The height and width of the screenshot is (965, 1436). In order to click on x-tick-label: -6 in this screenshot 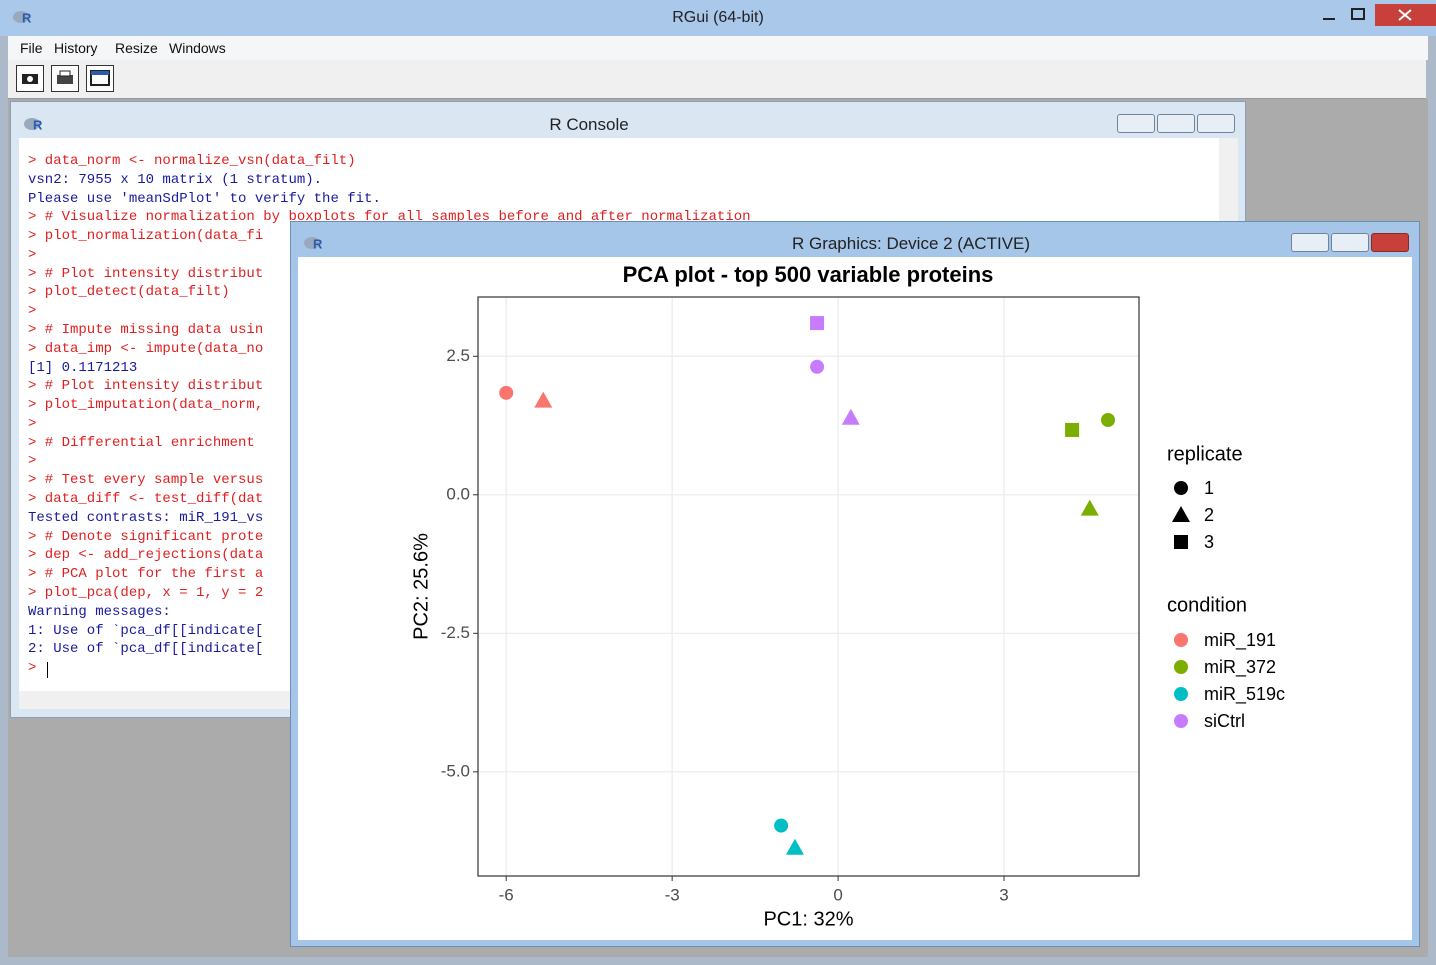, I will do `click(506, 894)`.